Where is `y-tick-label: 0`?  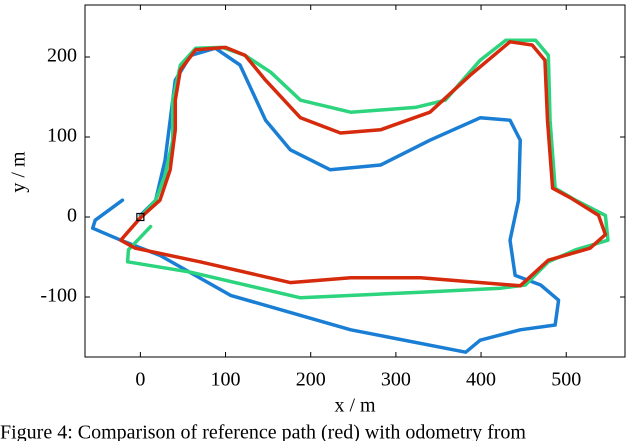 y-tick-label: 0 is located at coordinates (72, 216).